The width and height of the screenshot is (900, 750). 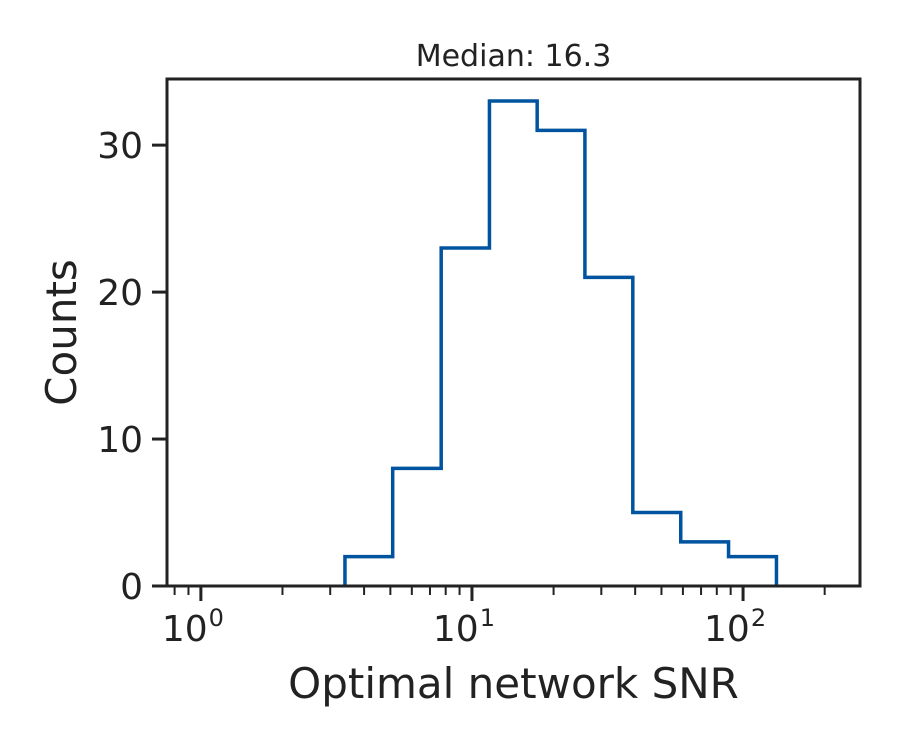 I want to click on y-tick-label: 20, so click(x=120, y=293).